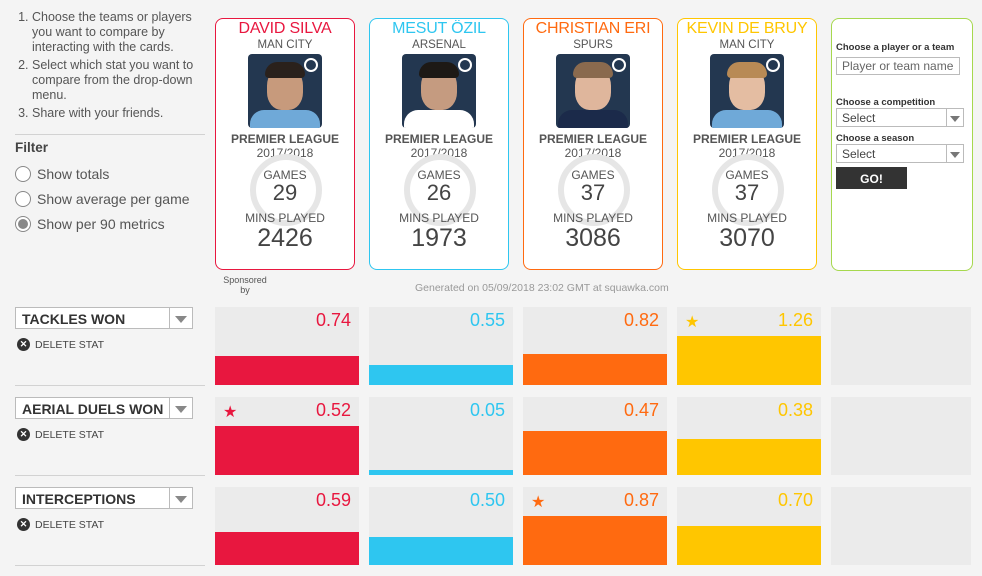 The height and width of the screenshot is (576, 982). What do you see at coordinates (593, 238) in the screenshot?
I see `mins-value: 3086` at bounding box center [593, 238].